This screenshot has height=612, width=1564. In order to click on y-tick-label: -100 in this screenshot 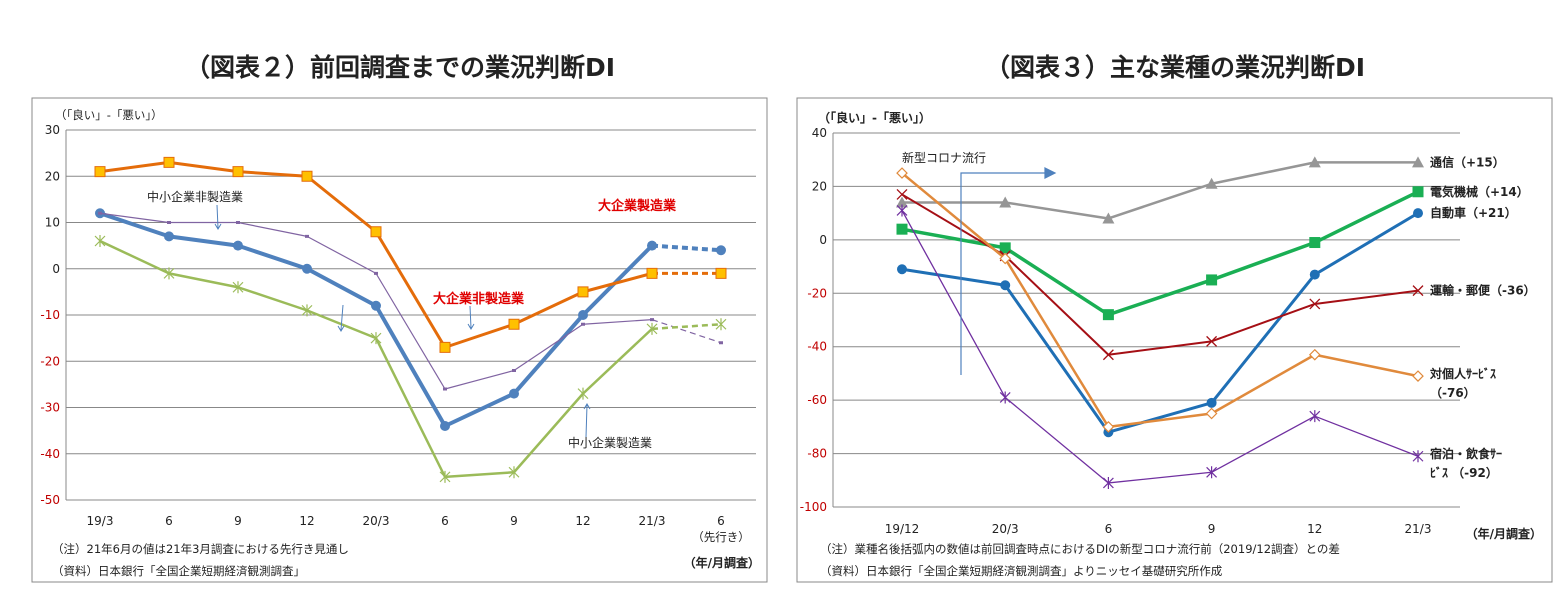, I will do `click(813, 507)`.